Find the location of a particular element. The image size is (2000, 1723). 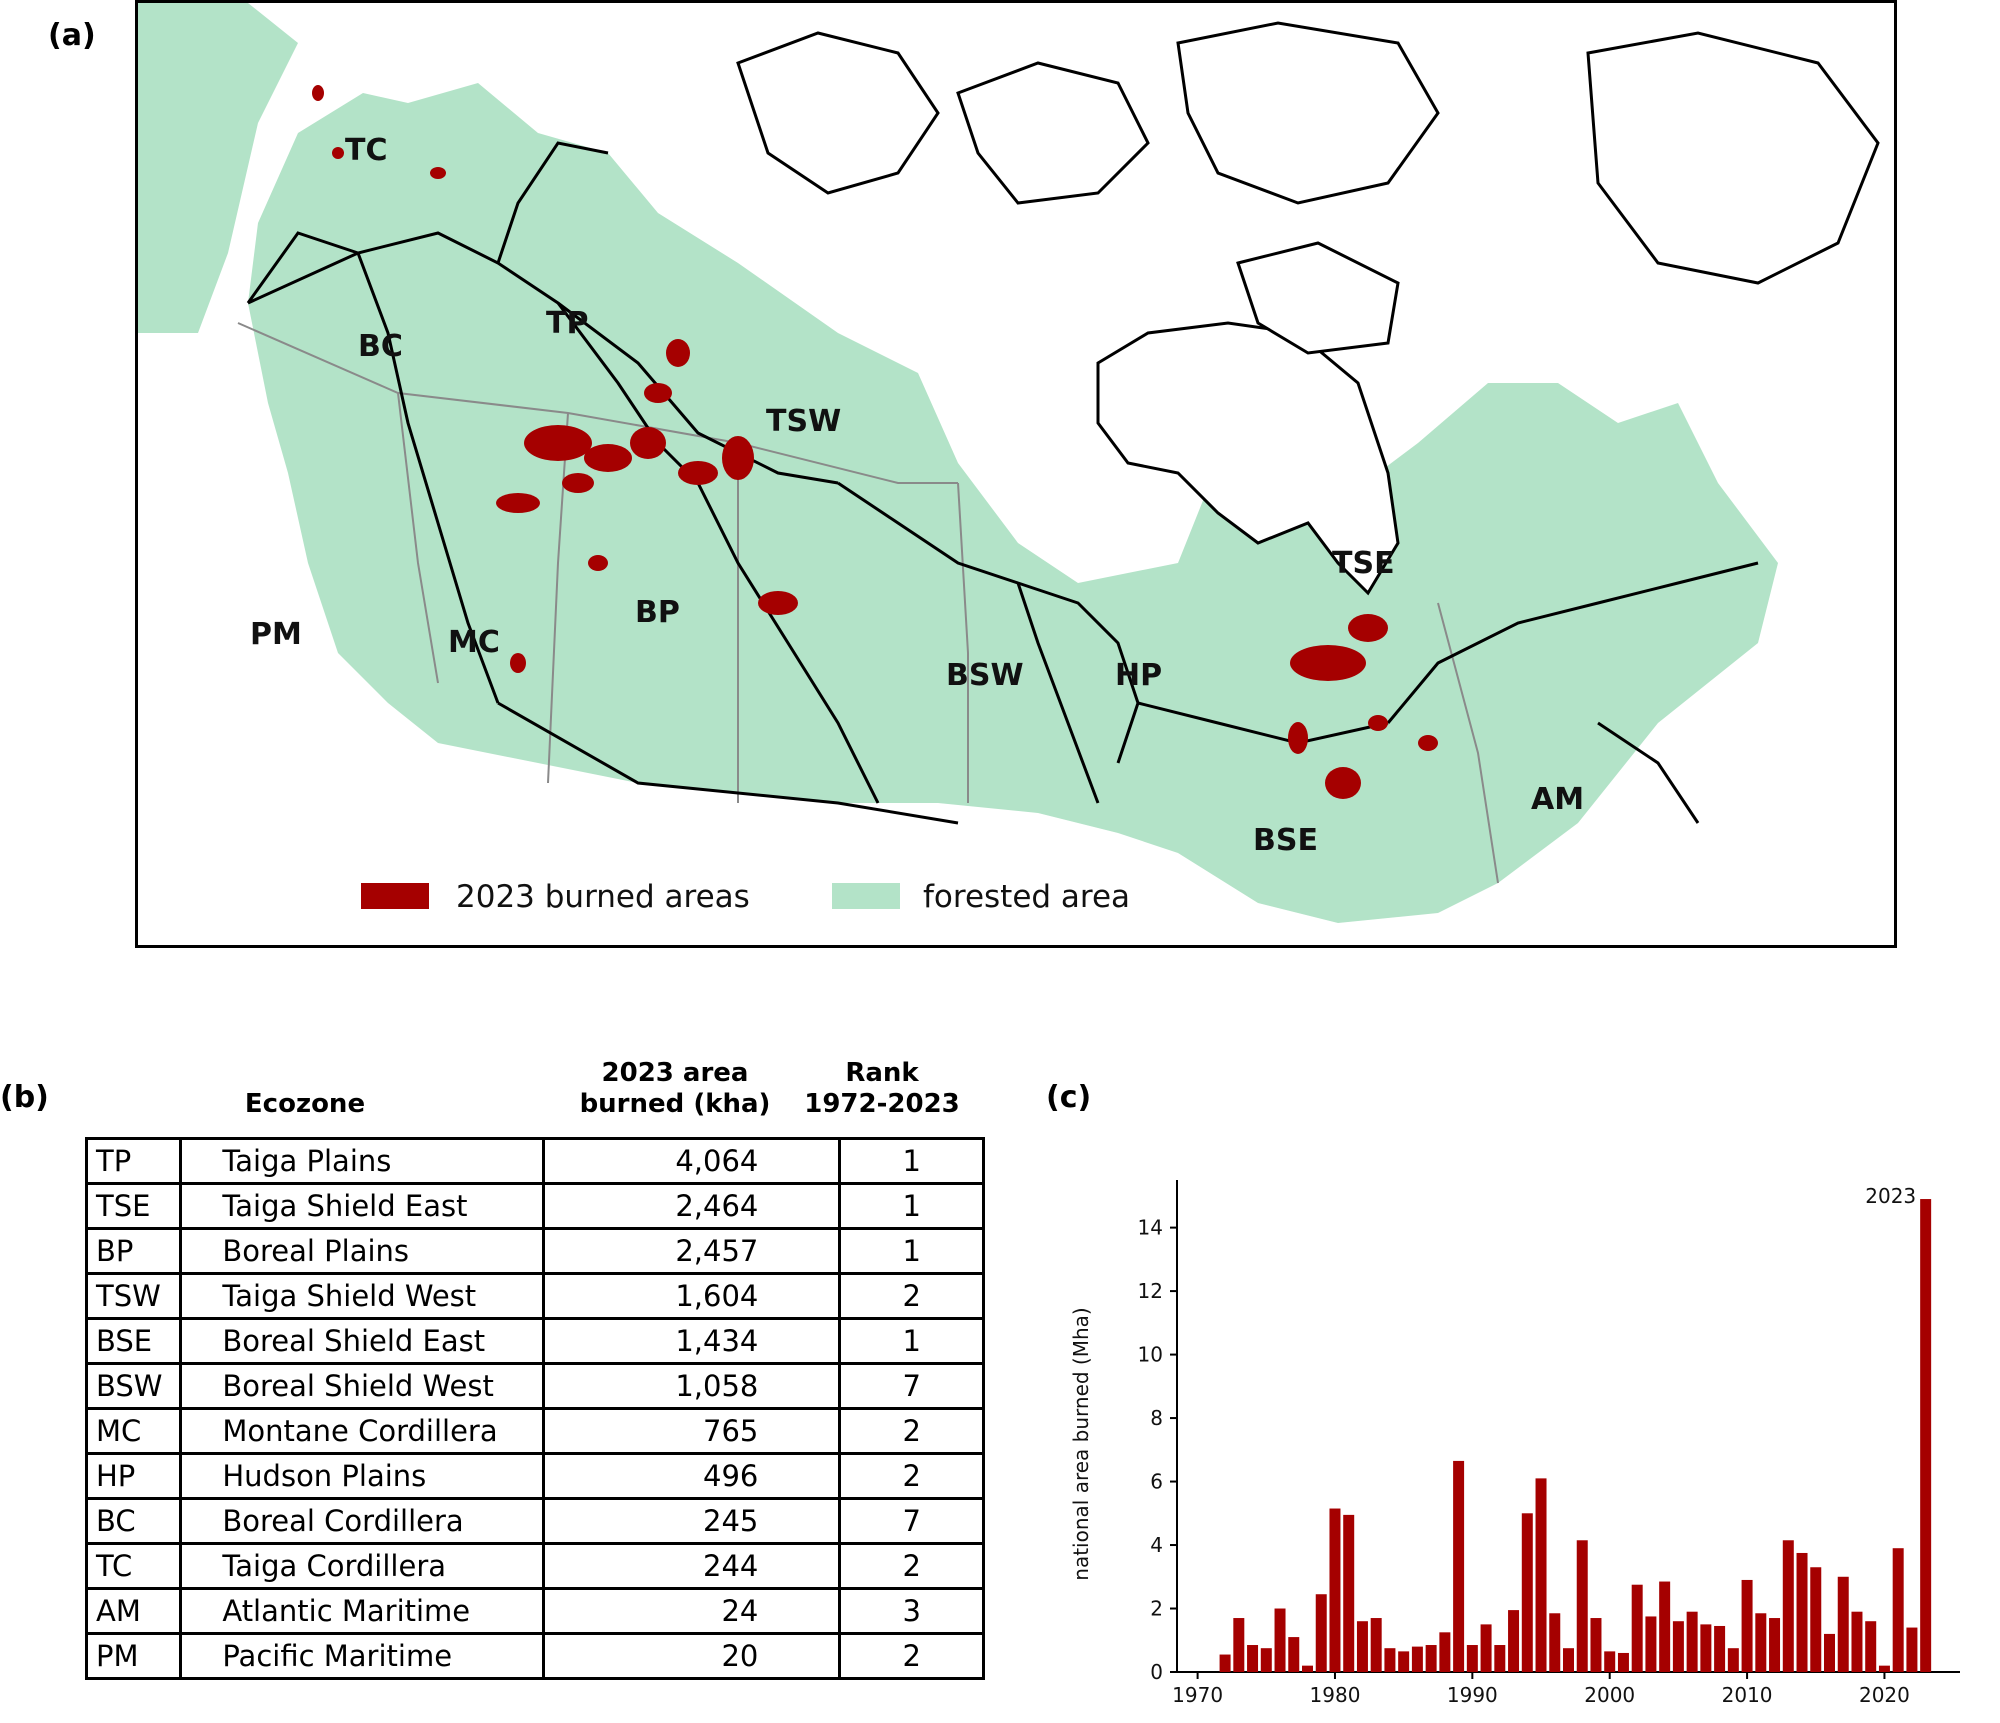

bar-2022 is located at coordinates (1912, 1649).